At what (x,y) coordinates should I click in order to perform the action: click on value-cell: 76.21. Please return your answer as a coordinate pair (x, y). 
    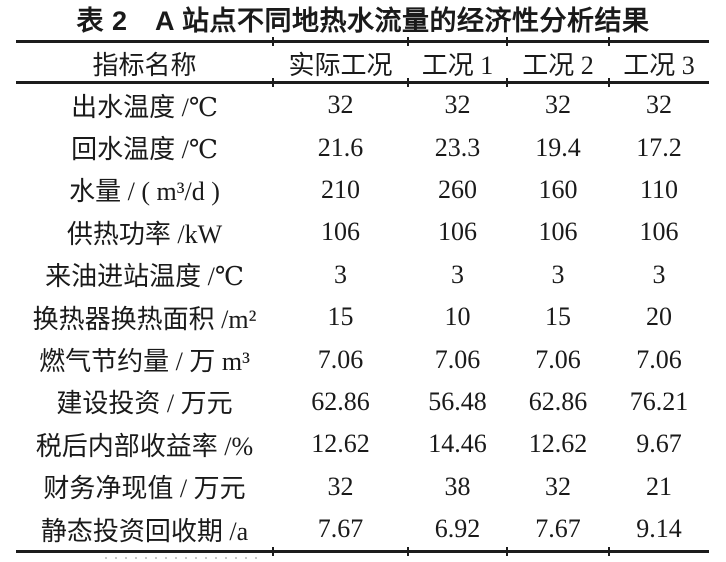
    Looking at the image, I should click on (659, 401).